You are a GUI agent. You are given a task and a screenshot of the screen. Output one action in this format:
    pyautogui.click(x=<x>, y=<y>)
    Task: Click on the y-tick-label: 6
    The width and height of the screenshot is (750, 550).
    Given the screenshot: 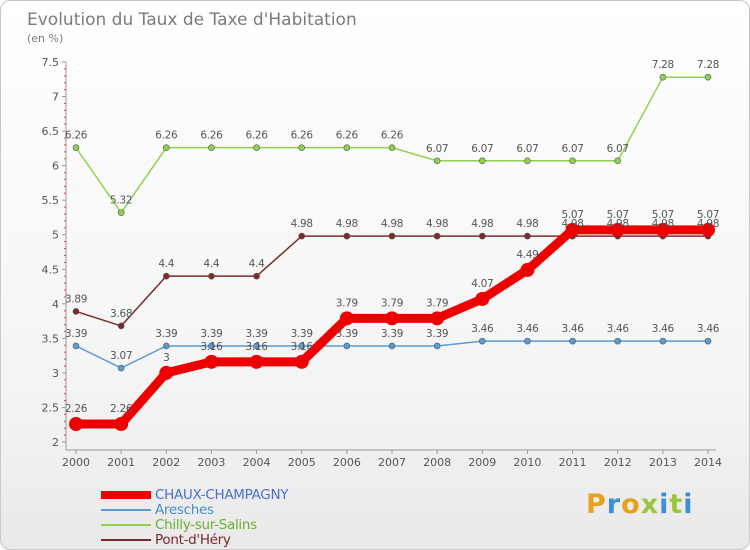 What is the action you would take?
    pyautogui.click(x=55, y=166)
    